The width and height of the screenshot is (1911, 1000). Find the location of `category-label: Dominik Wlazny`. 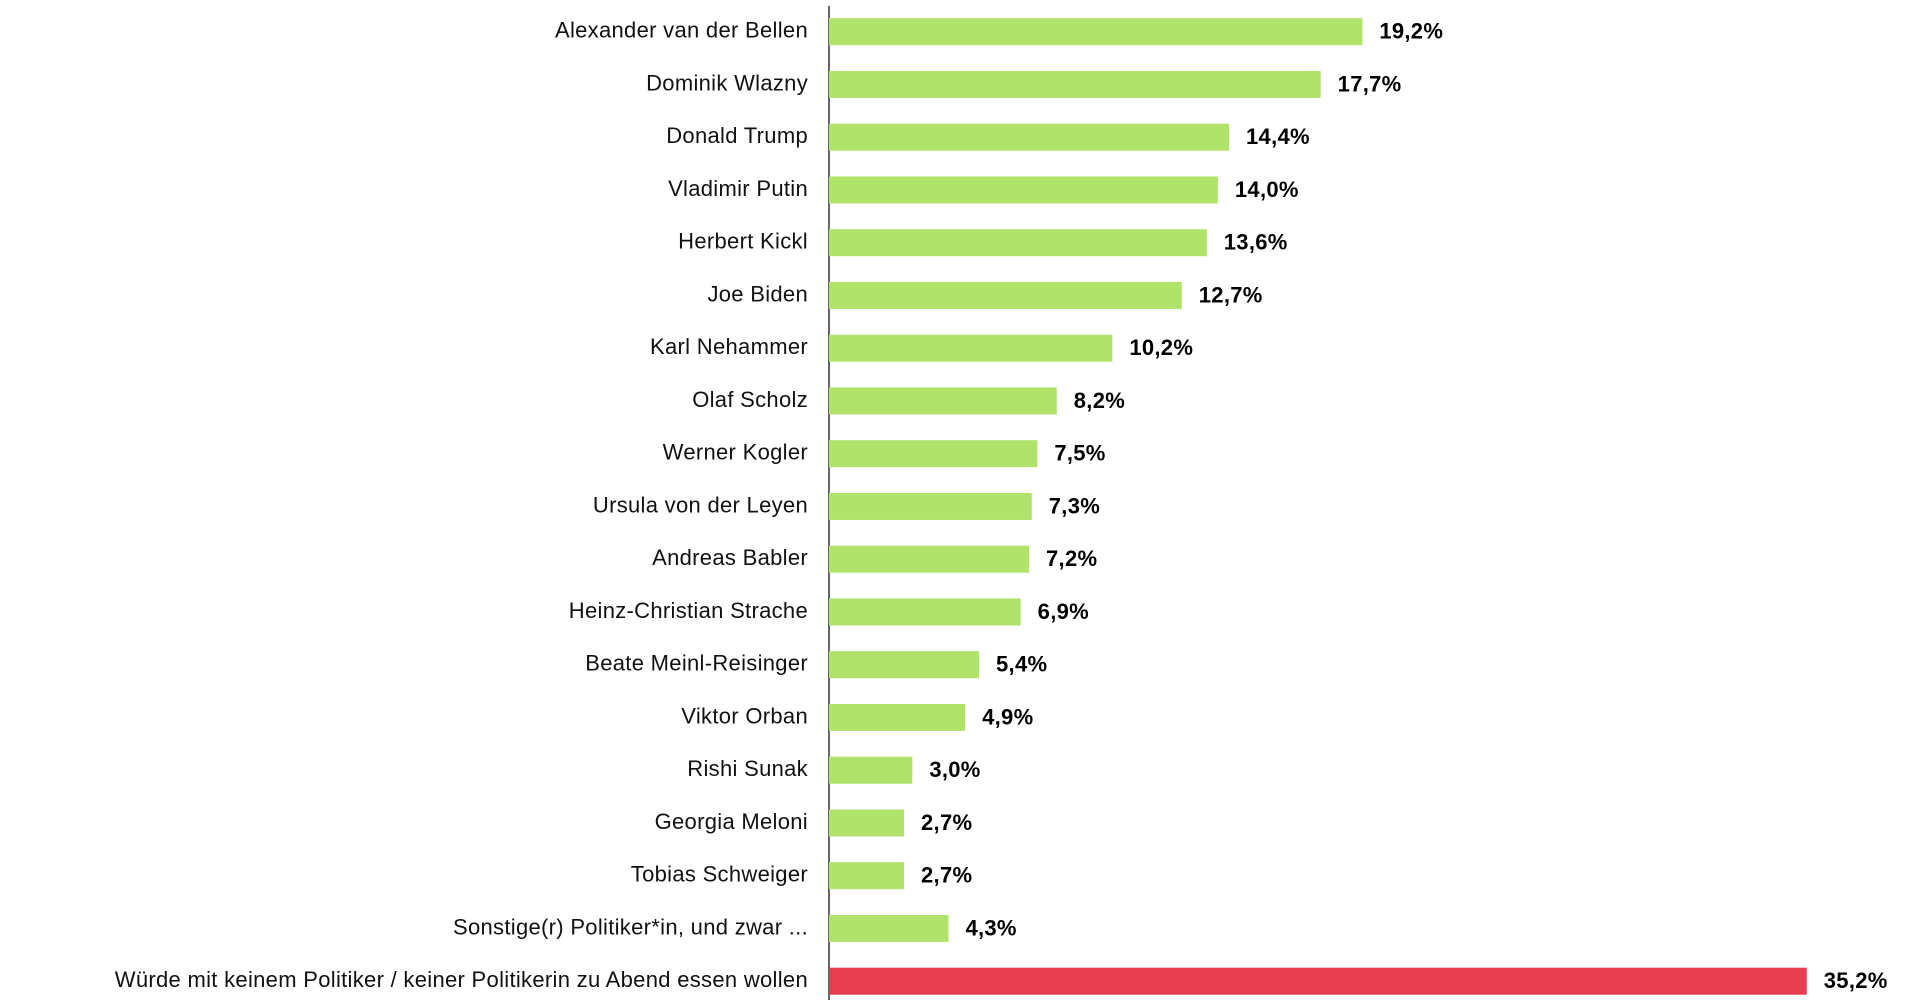

category-label: Dominik Wlazny is located at coordinates (727, 82).